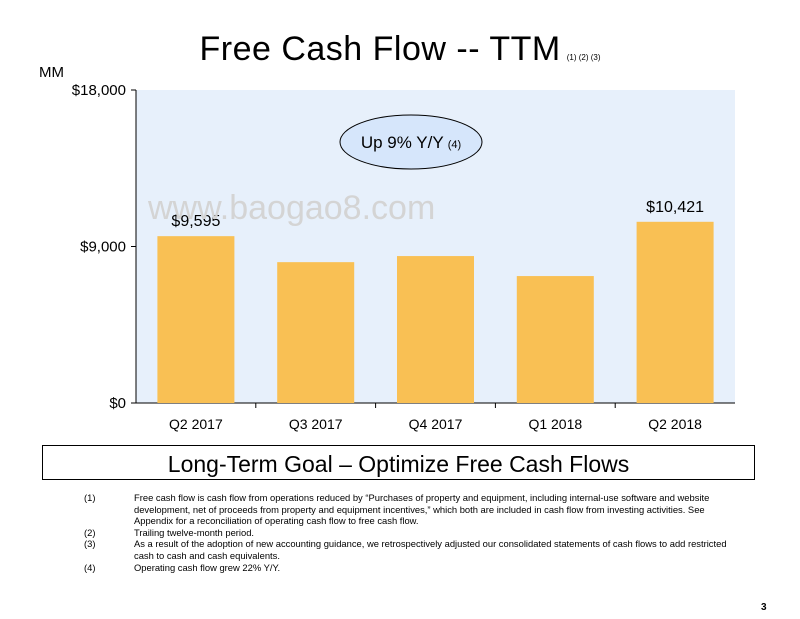 The height and width of the screenshot is (619, 800). What do you see at coordinates (764, 607) in the screenshot?
I see `page-number: 3` at bounding box center [764, 607].